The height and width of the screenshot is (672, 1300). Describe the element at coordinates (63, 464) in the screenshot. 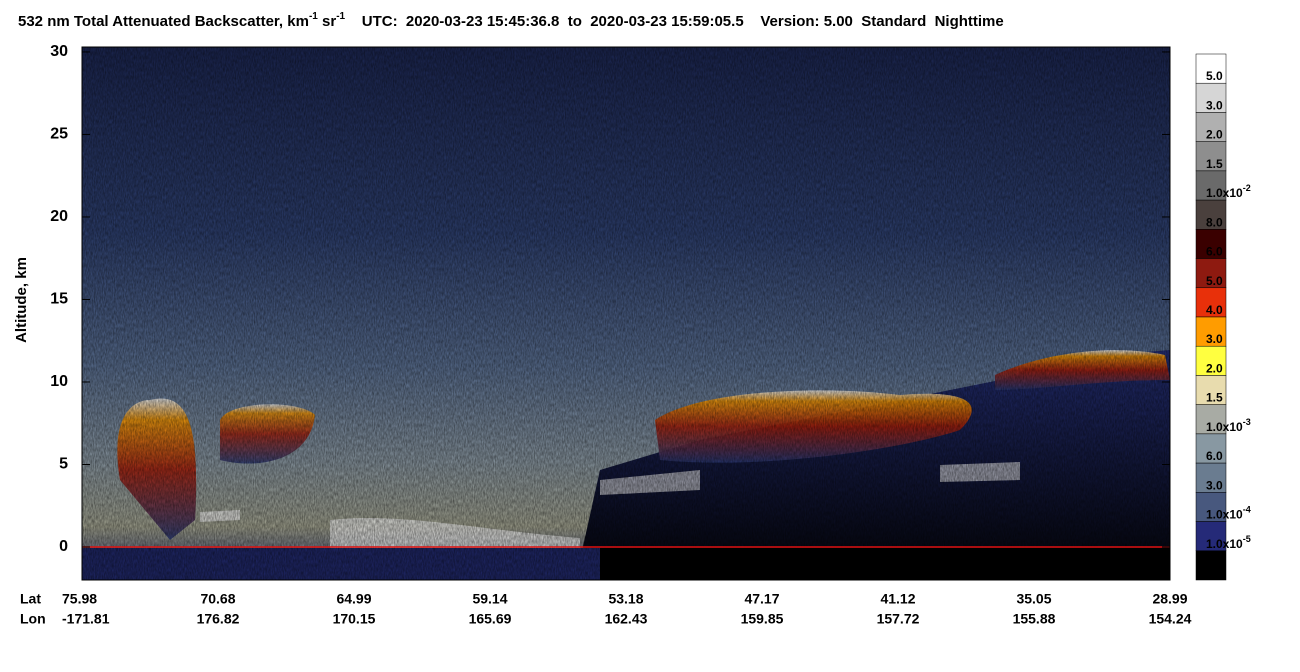

I see `y-tick-label: 5` at that location.